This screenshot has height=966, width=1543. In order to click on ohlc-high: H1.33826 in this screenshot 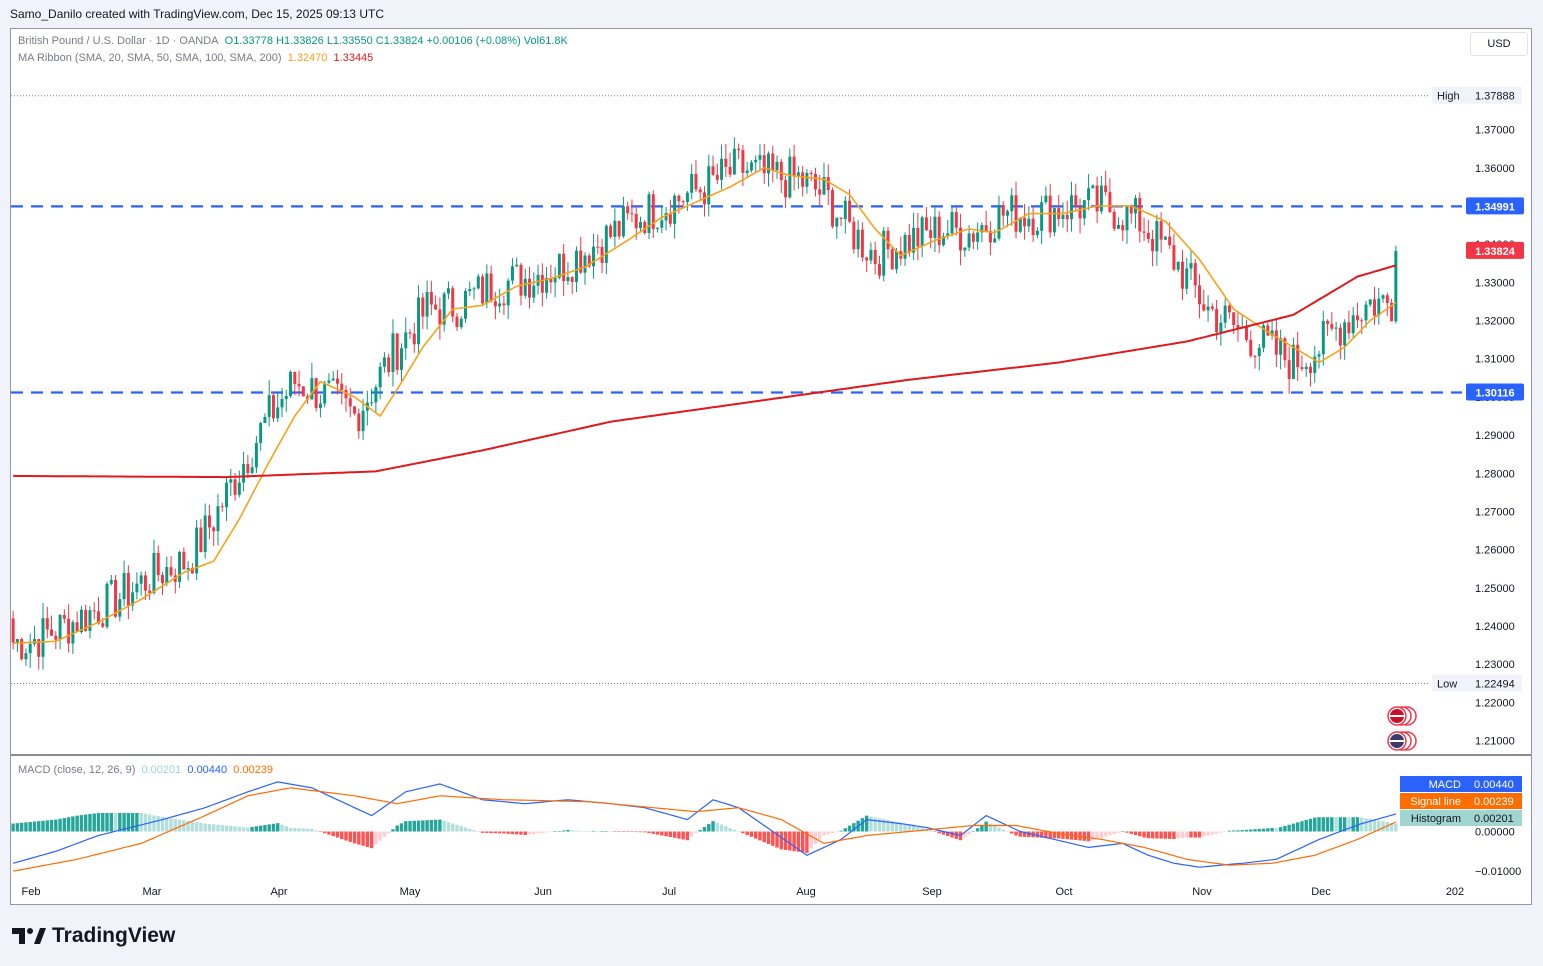, I will do `click(300, 41)`.